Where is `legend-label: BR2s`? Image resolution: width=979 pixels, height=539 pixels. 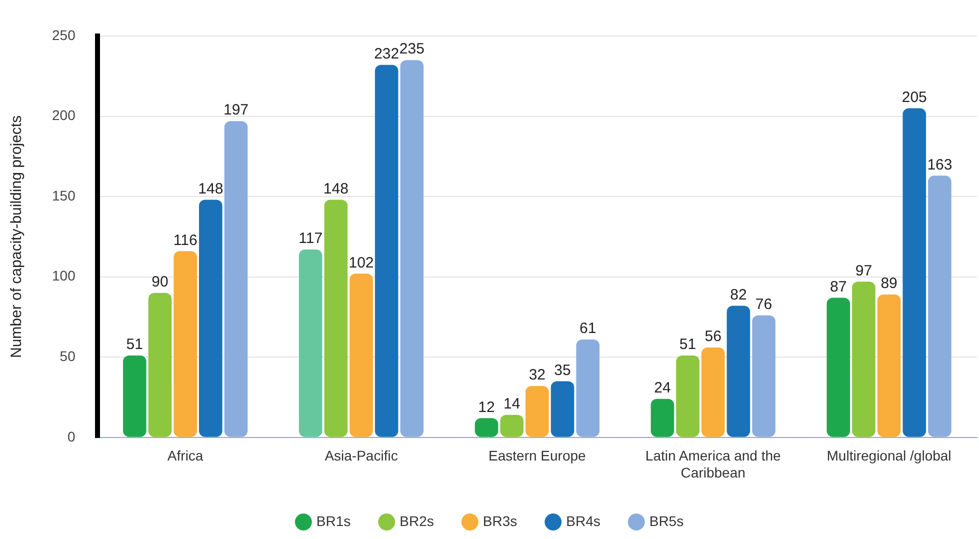 legend-label: BR2s is located at coordinates (417, 520).